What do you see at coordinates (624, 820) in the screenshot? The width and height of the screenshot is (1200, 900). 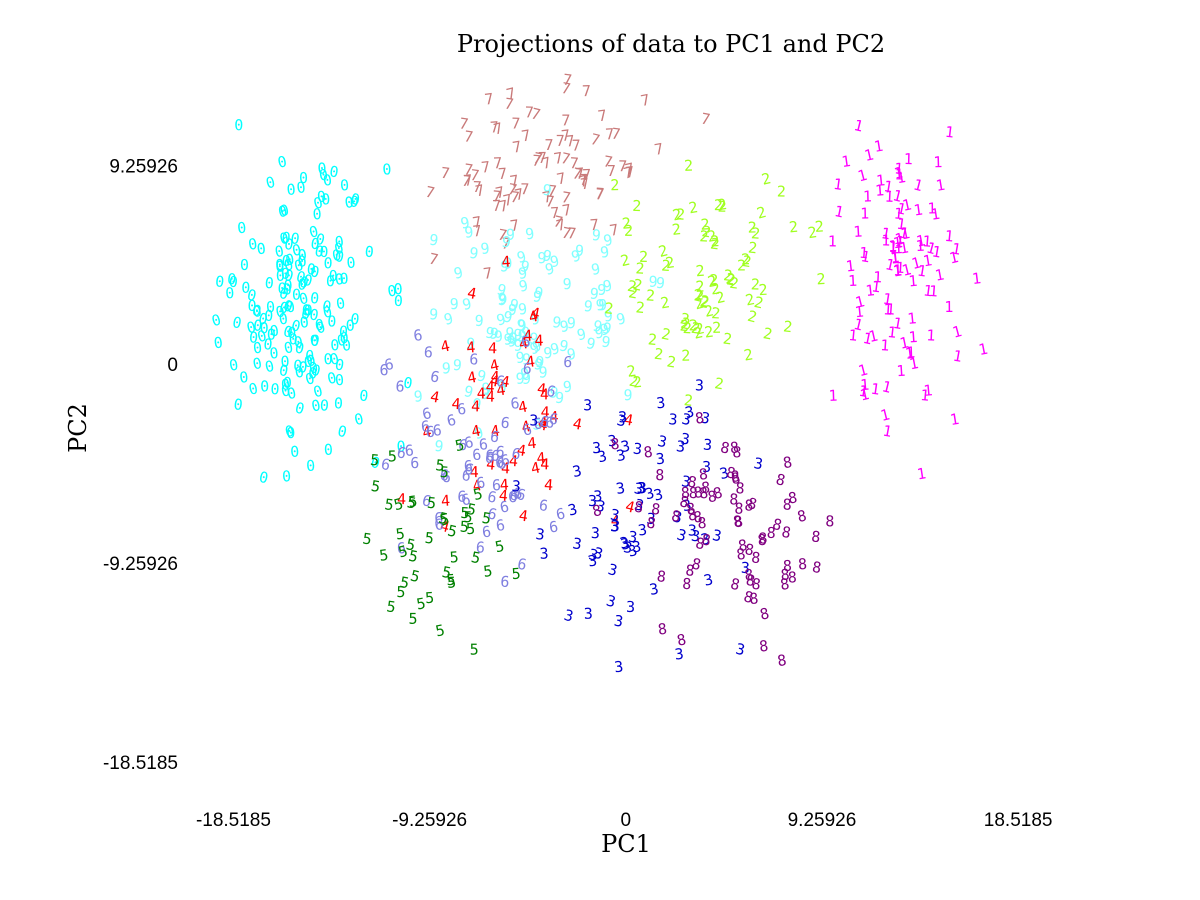 I see `x-tick-labels: -18.5185 -9.25926 0 9.25926 18.5185` at bounding box center [624, 820].